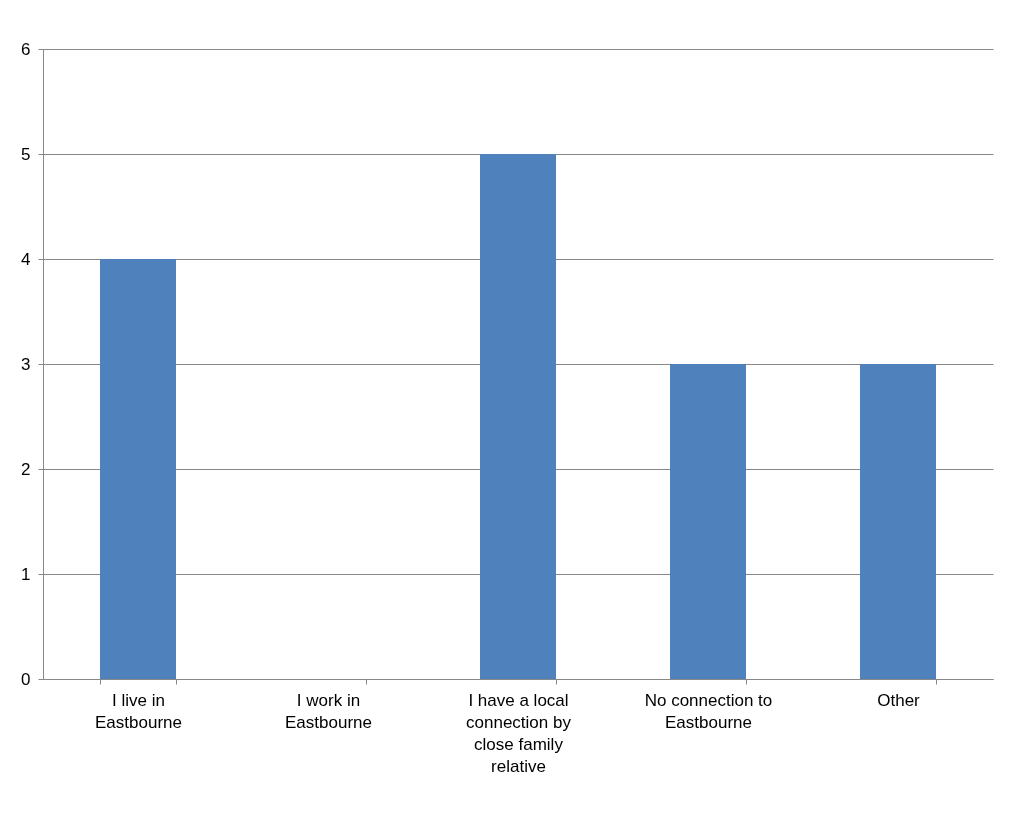 Image resolution: width=1027 pixels, height=832 pixels. What do you see at coordinates (26, 259) in the screenshot?
I see `y-tick-label: 4` at bounding box center [26, 259].